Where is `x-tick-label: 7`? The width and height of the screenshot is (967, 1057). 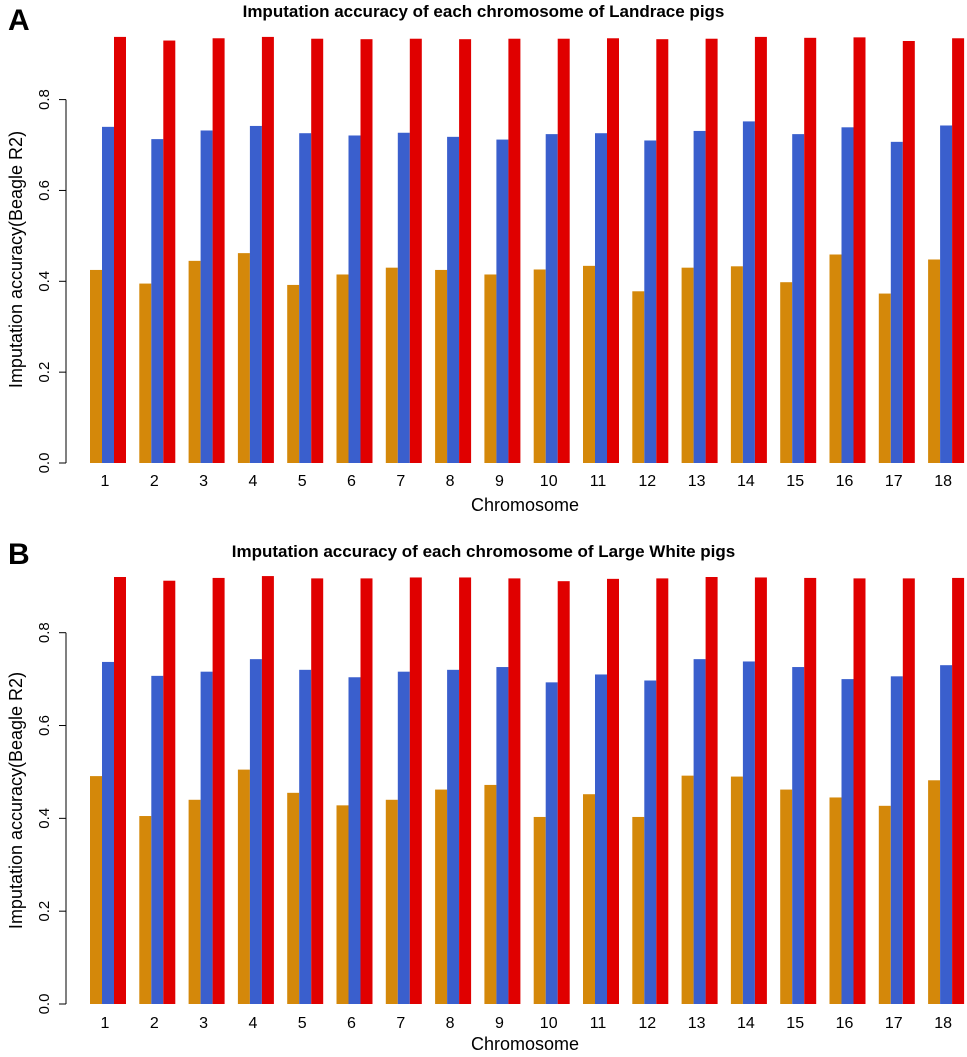 x-tick-label: 7 is located at coordinates (400, 1023).